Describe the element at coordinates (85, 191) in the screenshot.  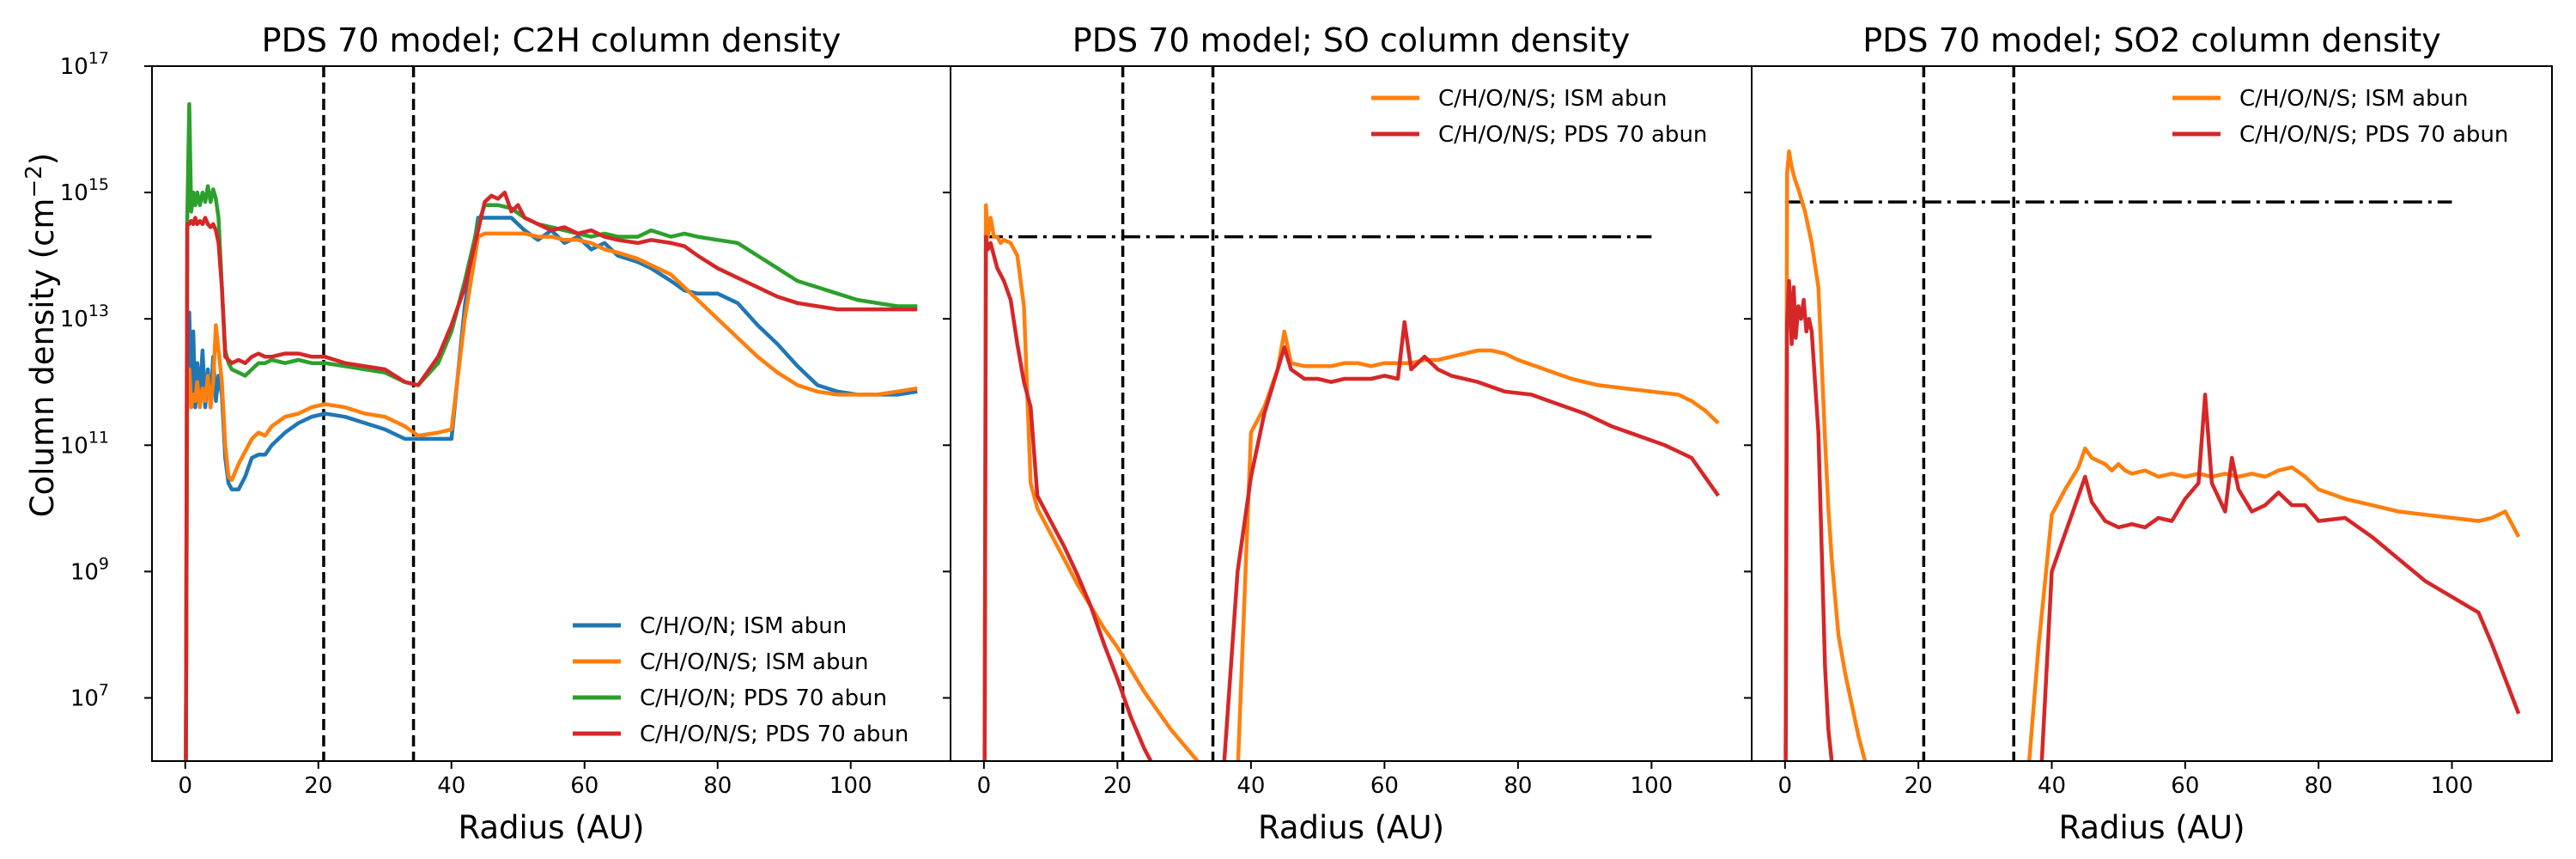
I see `y-tick-label: 10¹⁵` at that location.